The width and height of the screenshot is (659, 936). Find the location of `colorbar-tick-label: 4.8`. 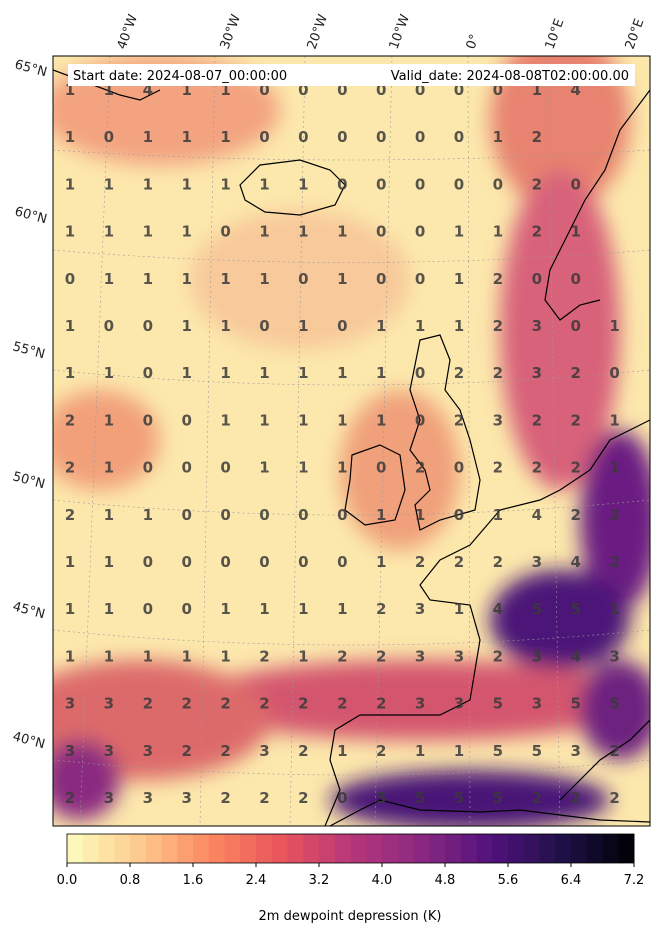

colorbar-tick-label: 4.8 is located at coordinates (445, 880).